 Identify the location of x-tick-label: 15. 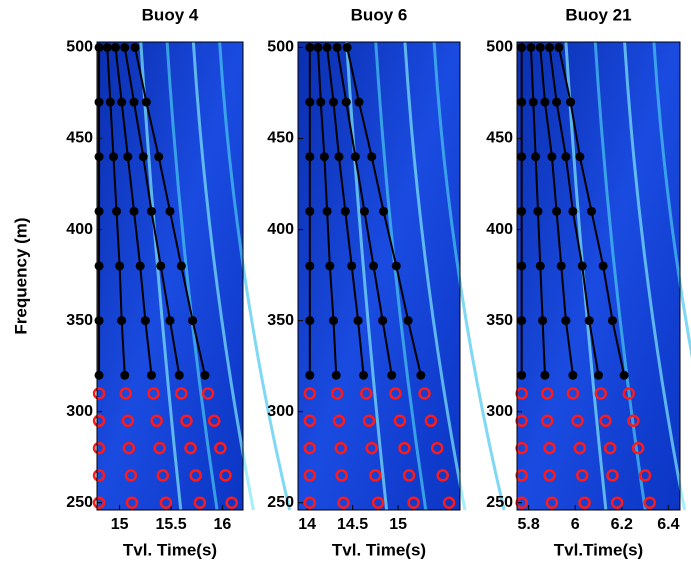
(120, 524).